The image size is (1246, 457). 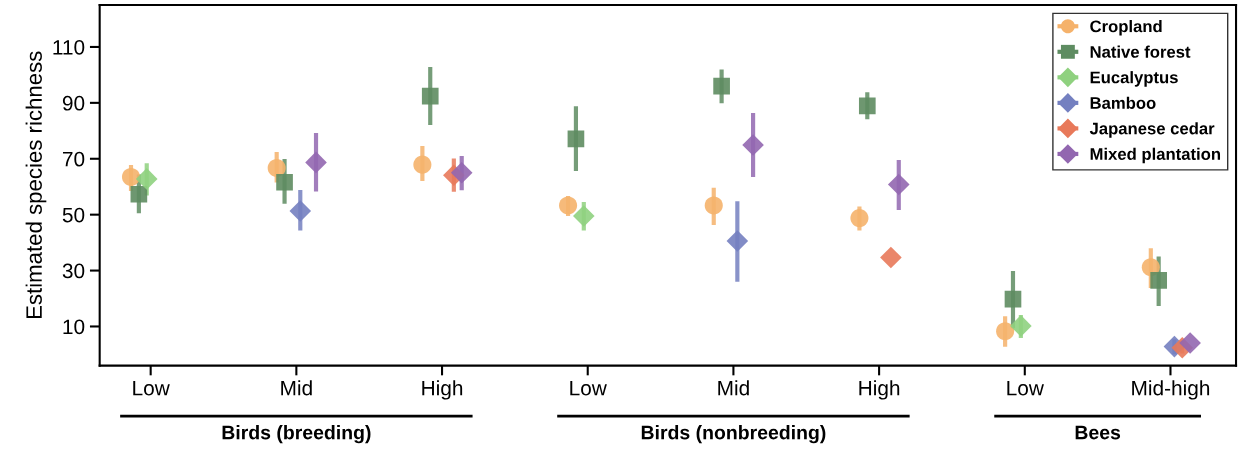 What do you see at coordinates (1140, 51) in the screenshot?
I see `legend-label: Native forest` at bounding box center [1140, 51].